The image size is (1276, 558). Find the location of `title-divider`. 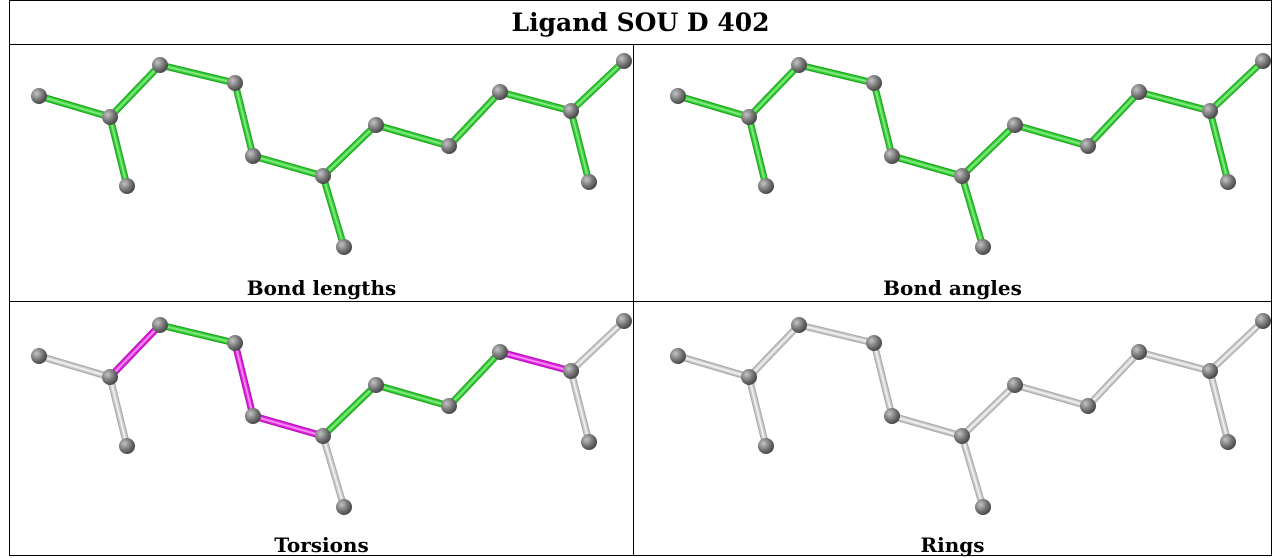

title-divider is located at coordinates (640, 44).